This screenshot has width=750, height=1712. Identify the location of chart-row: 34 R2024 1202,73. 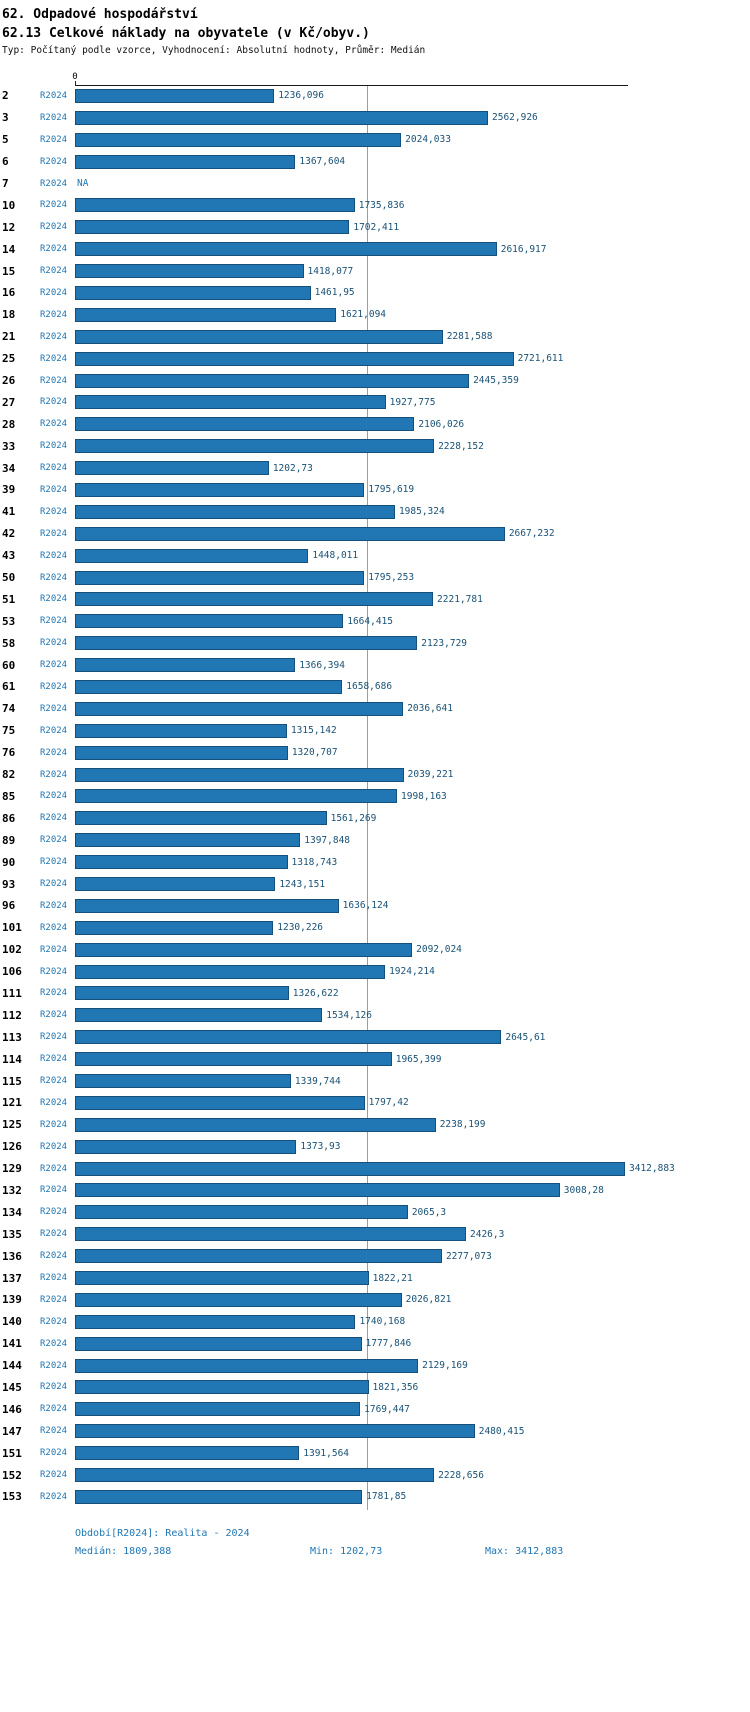
(375, 468).